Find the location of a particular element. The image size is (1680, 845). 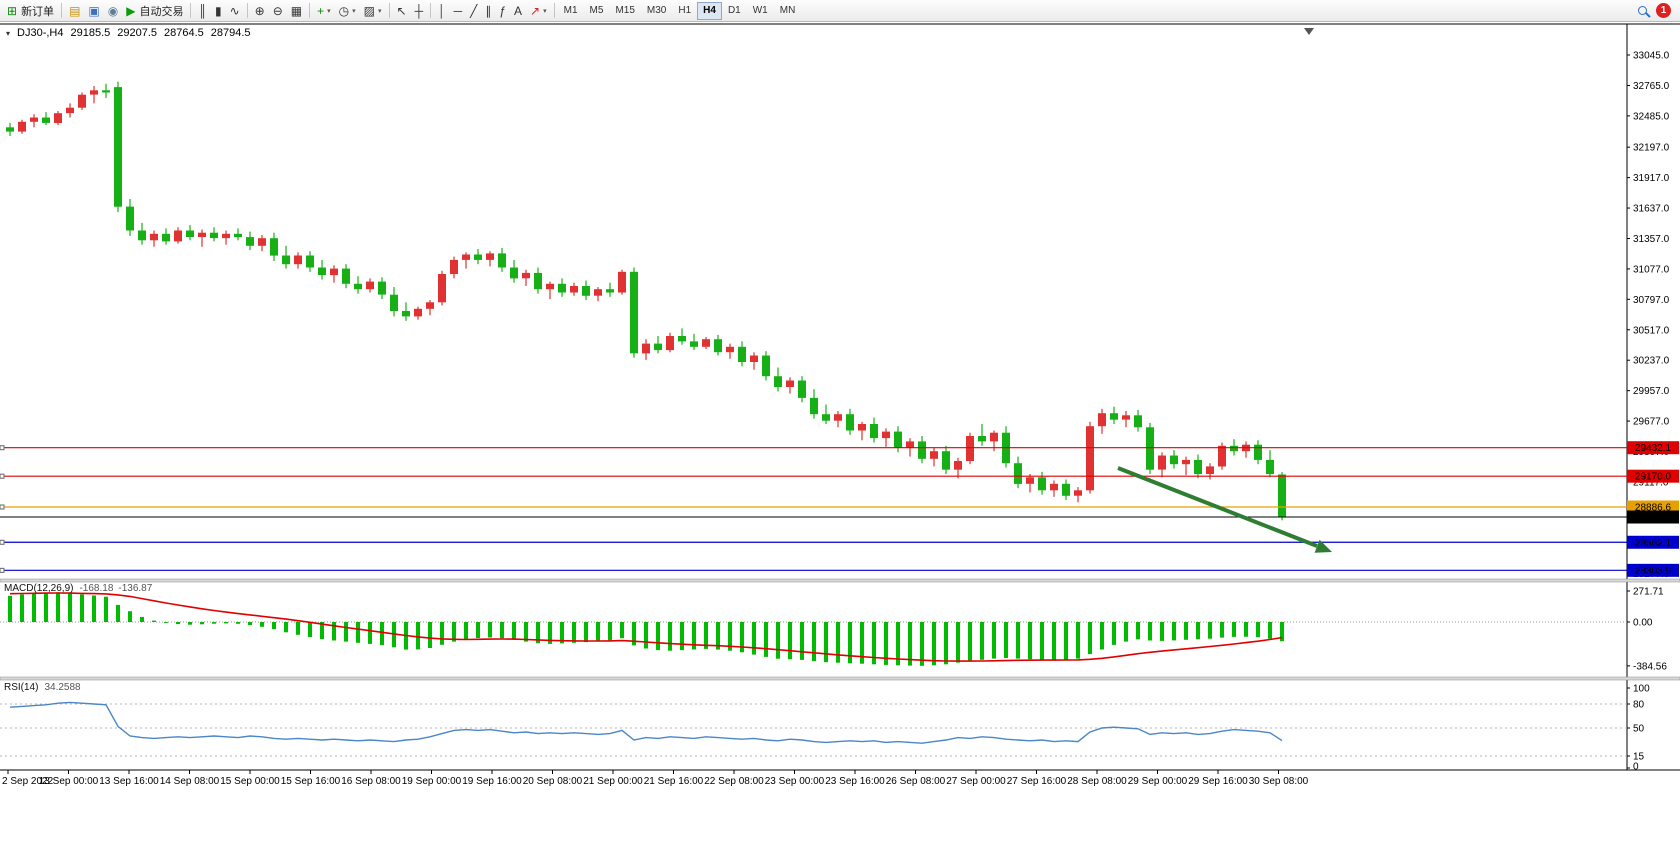

rsi-indicator-label: RSI(14) 34.2588 is located at coordinates (42, 687).